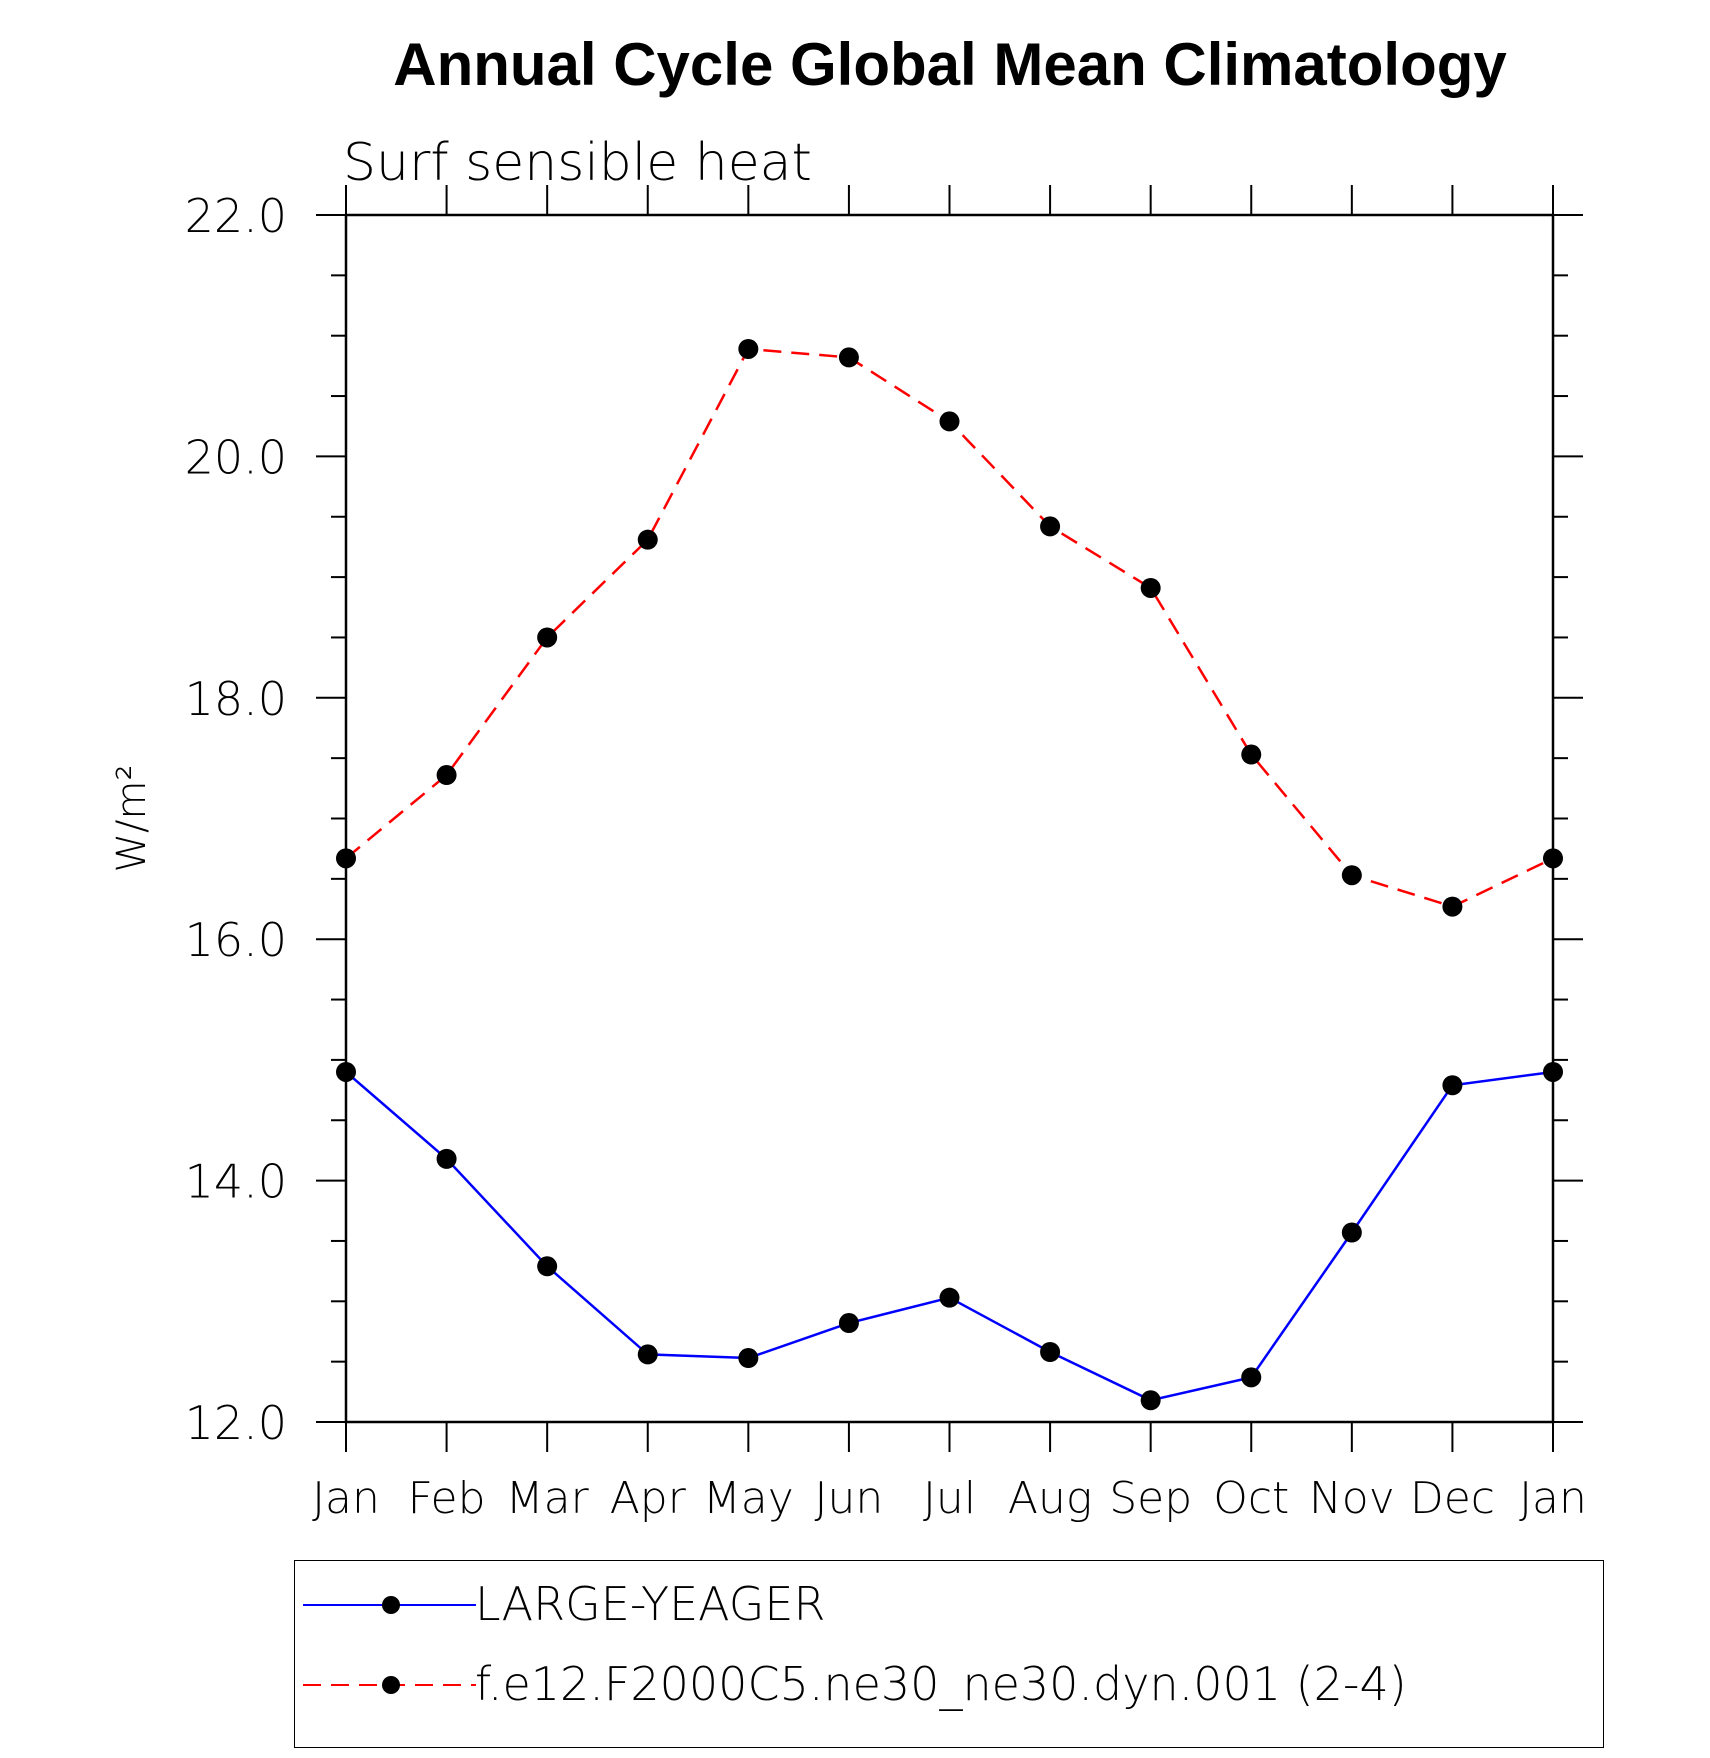  Describe the element at coordinates (1452, 1498) in the screenshot. I see `x-tick-label: Dec` at that location.